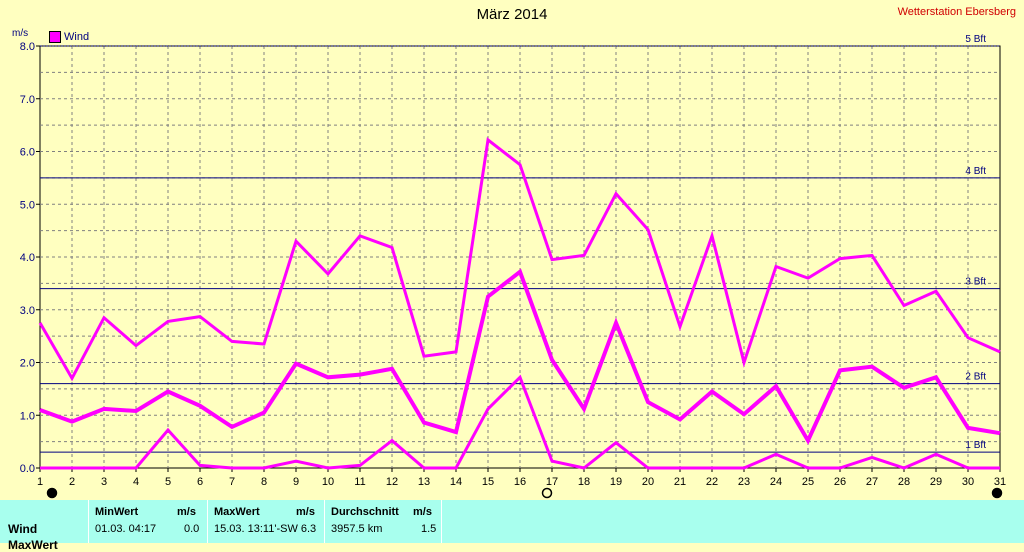 Image resolution: width=1024 pixels, height=552 pixels. I want to click on beaufort-label: 1 Bft, so click(975, 445).